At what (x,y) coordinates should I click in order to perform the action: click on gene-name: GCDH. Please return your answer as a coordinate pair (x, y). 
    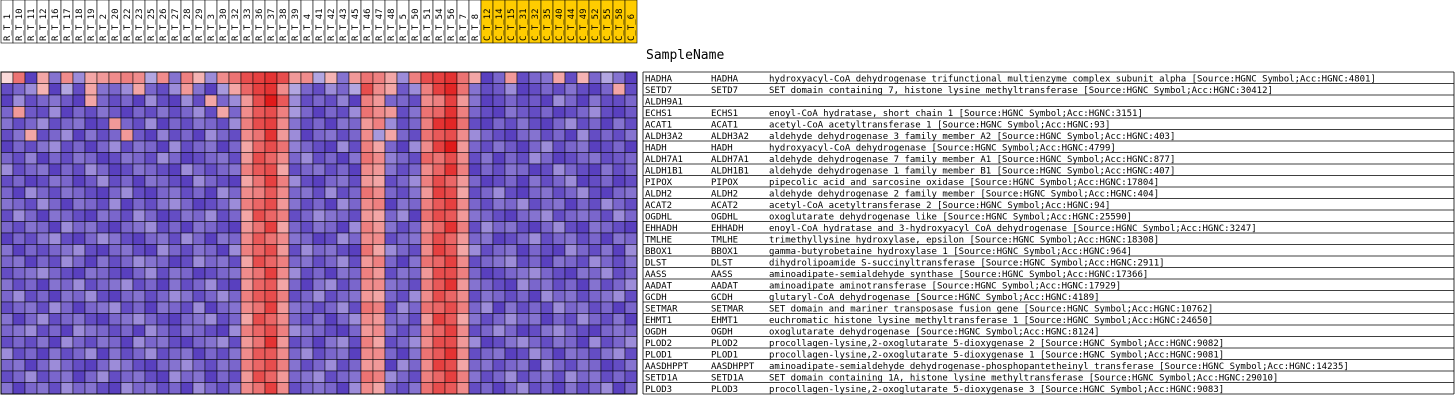
    Looking at the image, I should click on (722, 298).